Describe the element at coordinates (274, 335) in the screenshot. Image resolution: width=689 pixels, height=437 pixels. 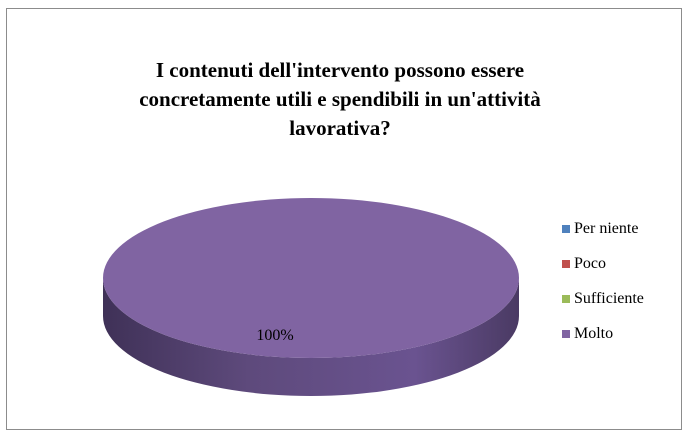
I see `data-label-molto: 100%` at that location.